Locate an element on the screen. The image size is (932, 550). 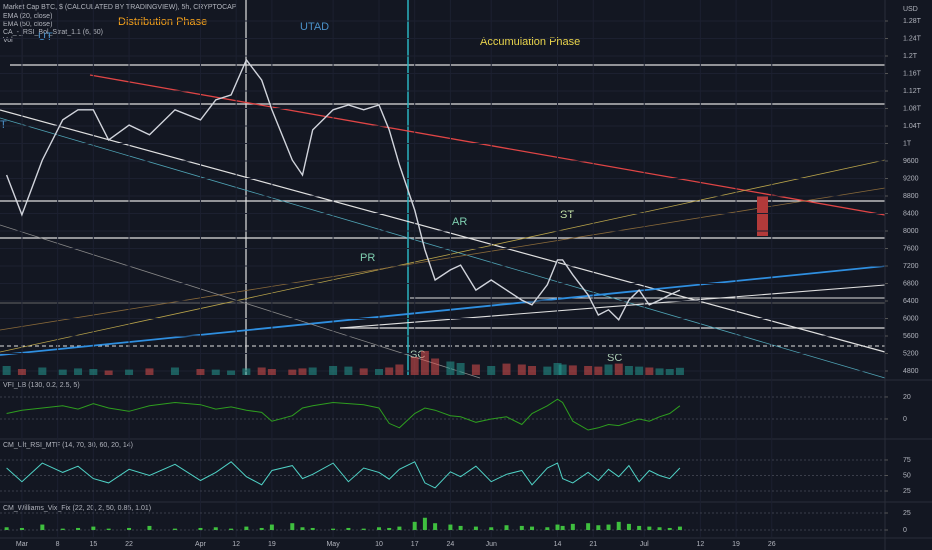
y-tick-label: 1.16T is located at coordinates (912, 73).